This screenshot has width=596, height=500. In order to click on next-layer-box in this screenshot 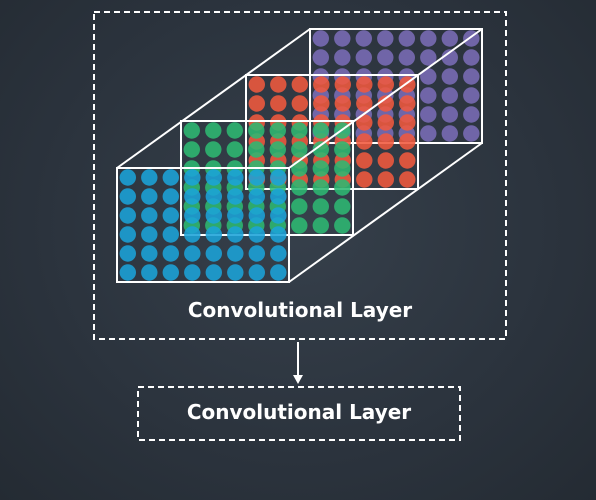, I will do `click(299, 413)`.